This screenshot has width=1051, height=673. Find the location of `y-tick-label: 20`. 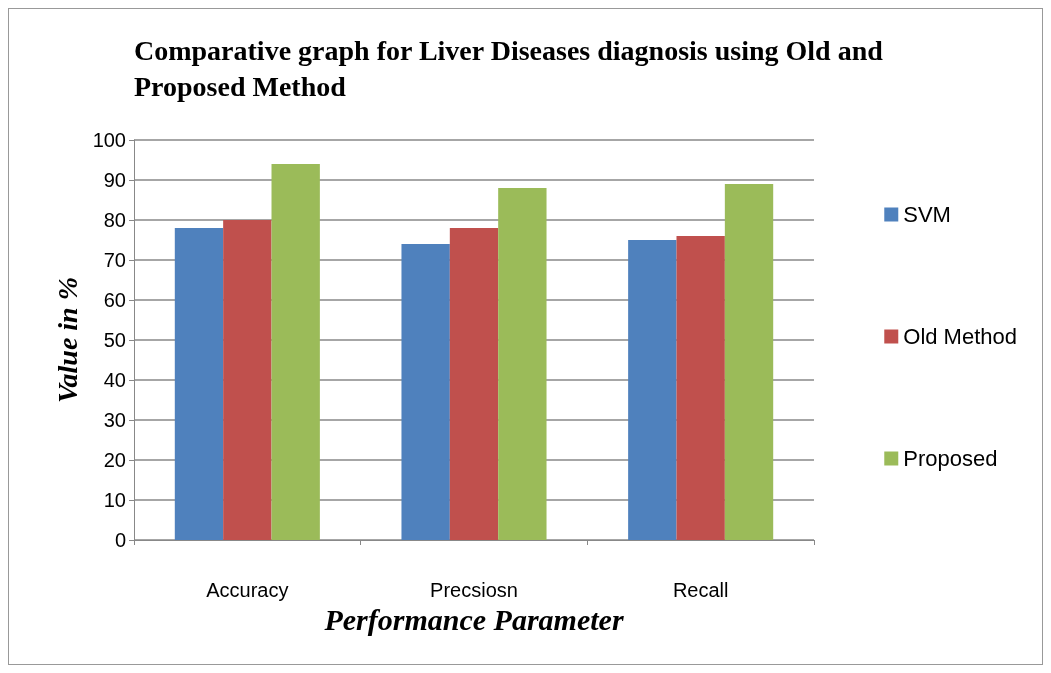

y-tick-label: 20 is located at coordinates (114, 460).